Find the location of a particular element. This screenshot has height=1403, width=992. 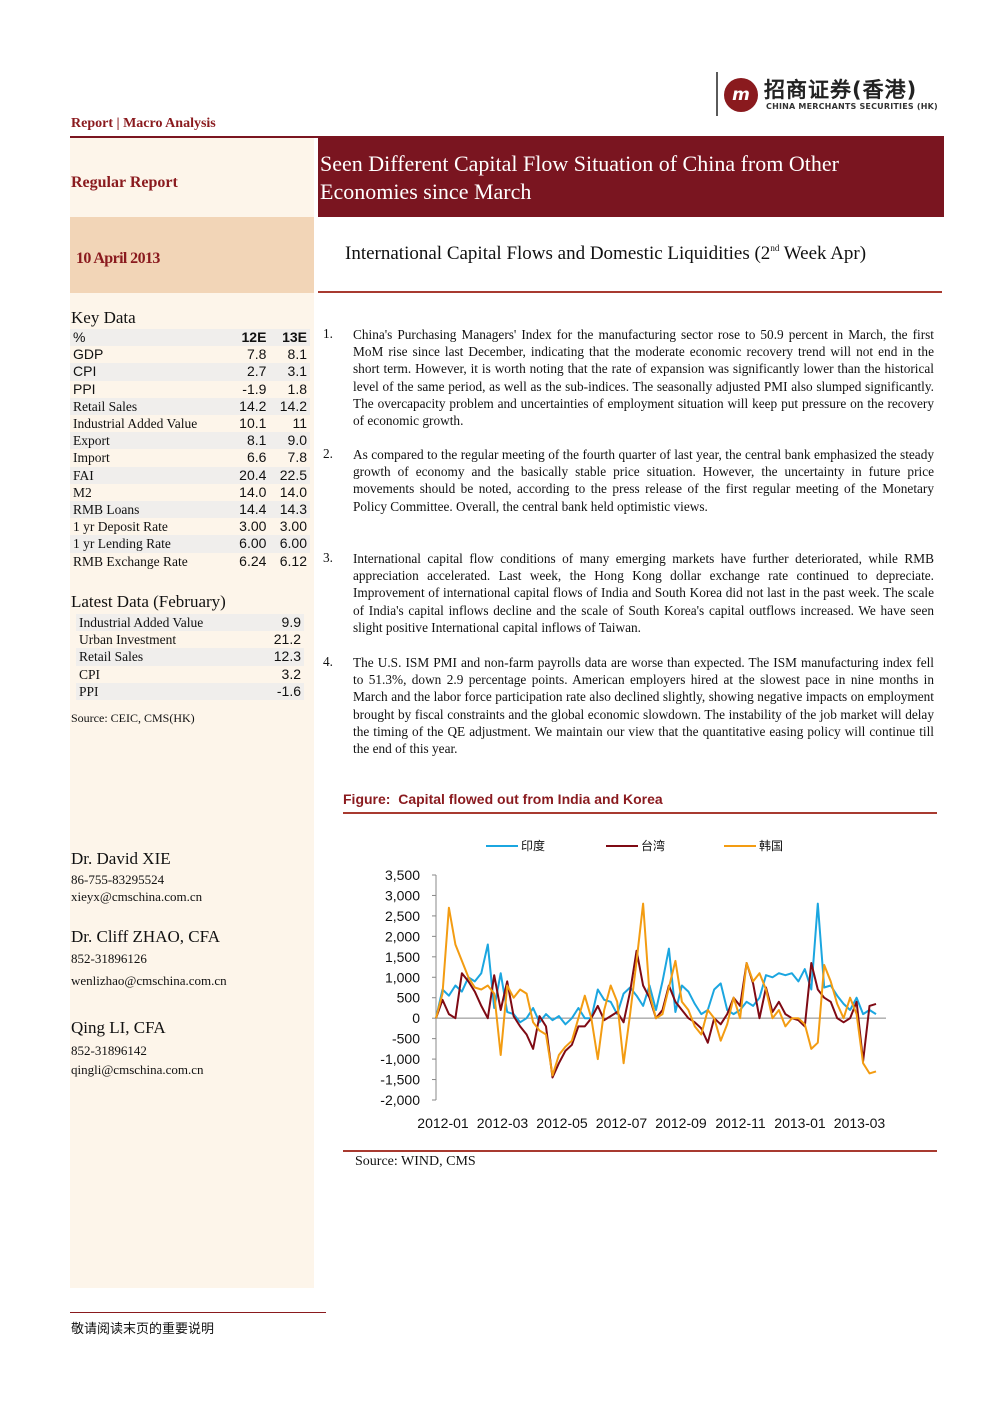

figure-source: Source: WIND, CMS is located at coordinates (415, 1161).